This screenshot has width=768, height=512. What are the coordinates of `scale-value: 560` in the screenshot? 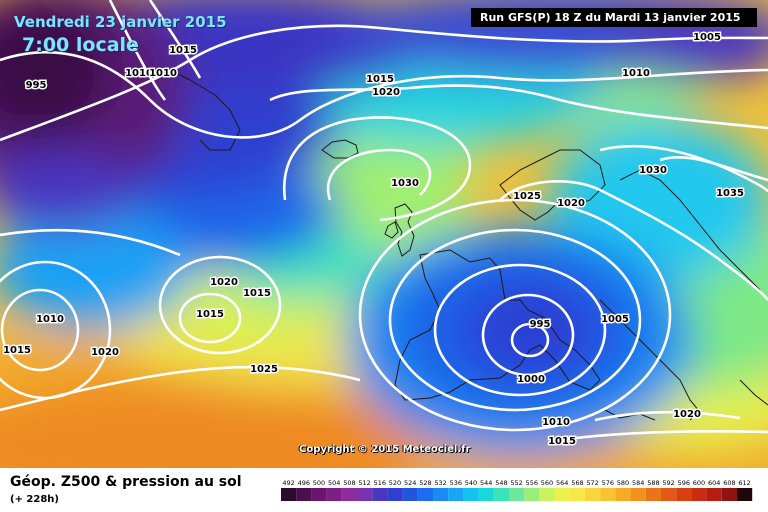 It's located at (547, 483).